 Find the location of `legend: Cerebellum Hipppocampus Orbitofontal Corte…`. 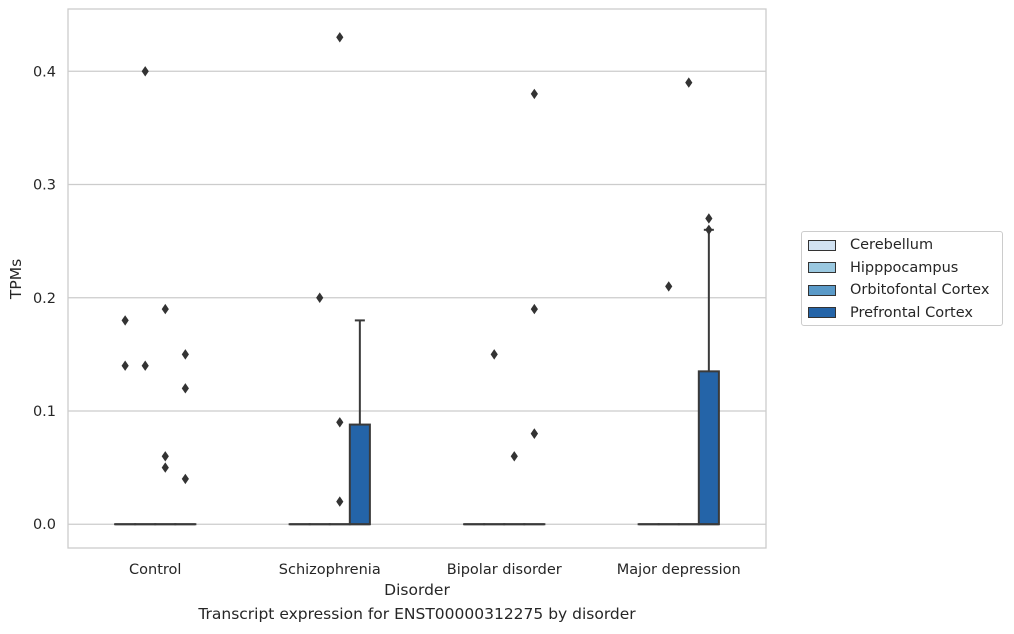

legend: Cerebellum Hipppocampus Orbitofontal Corte… is located at coordinates (902, 278).